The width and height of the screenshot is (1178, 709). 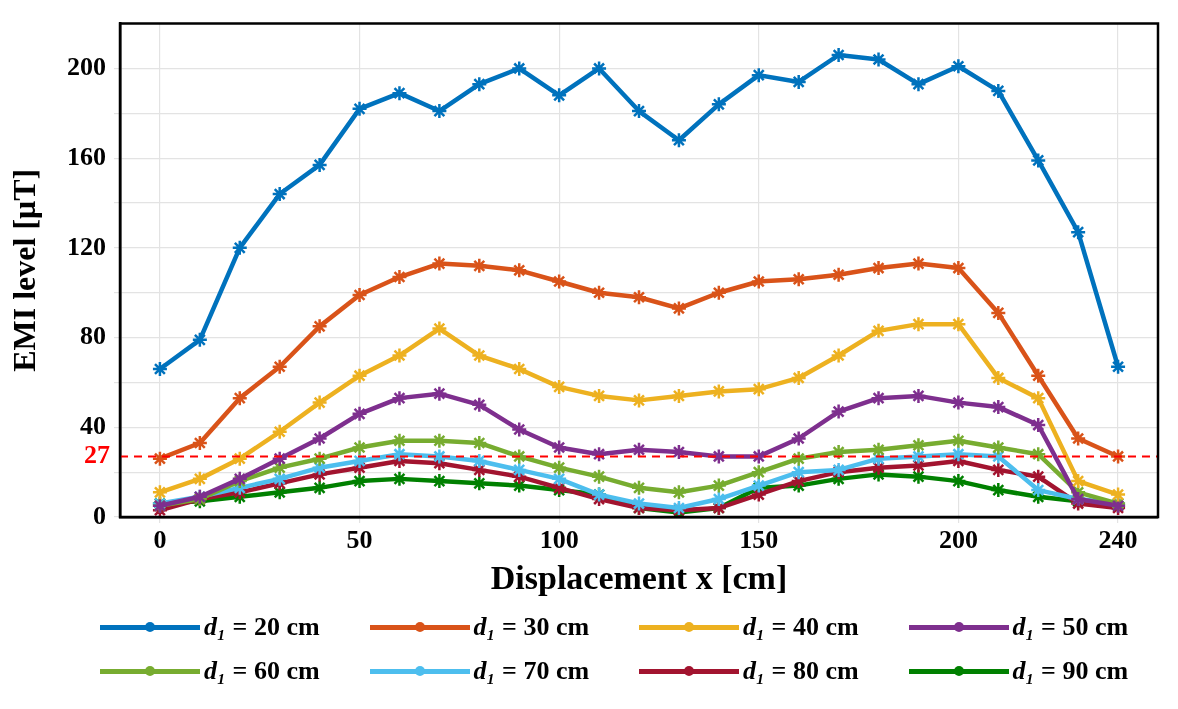 What do you see at coordinates (93, 336) in the screenshot?
I see `y-tick-label: 80` at bounding box center [93, 336].